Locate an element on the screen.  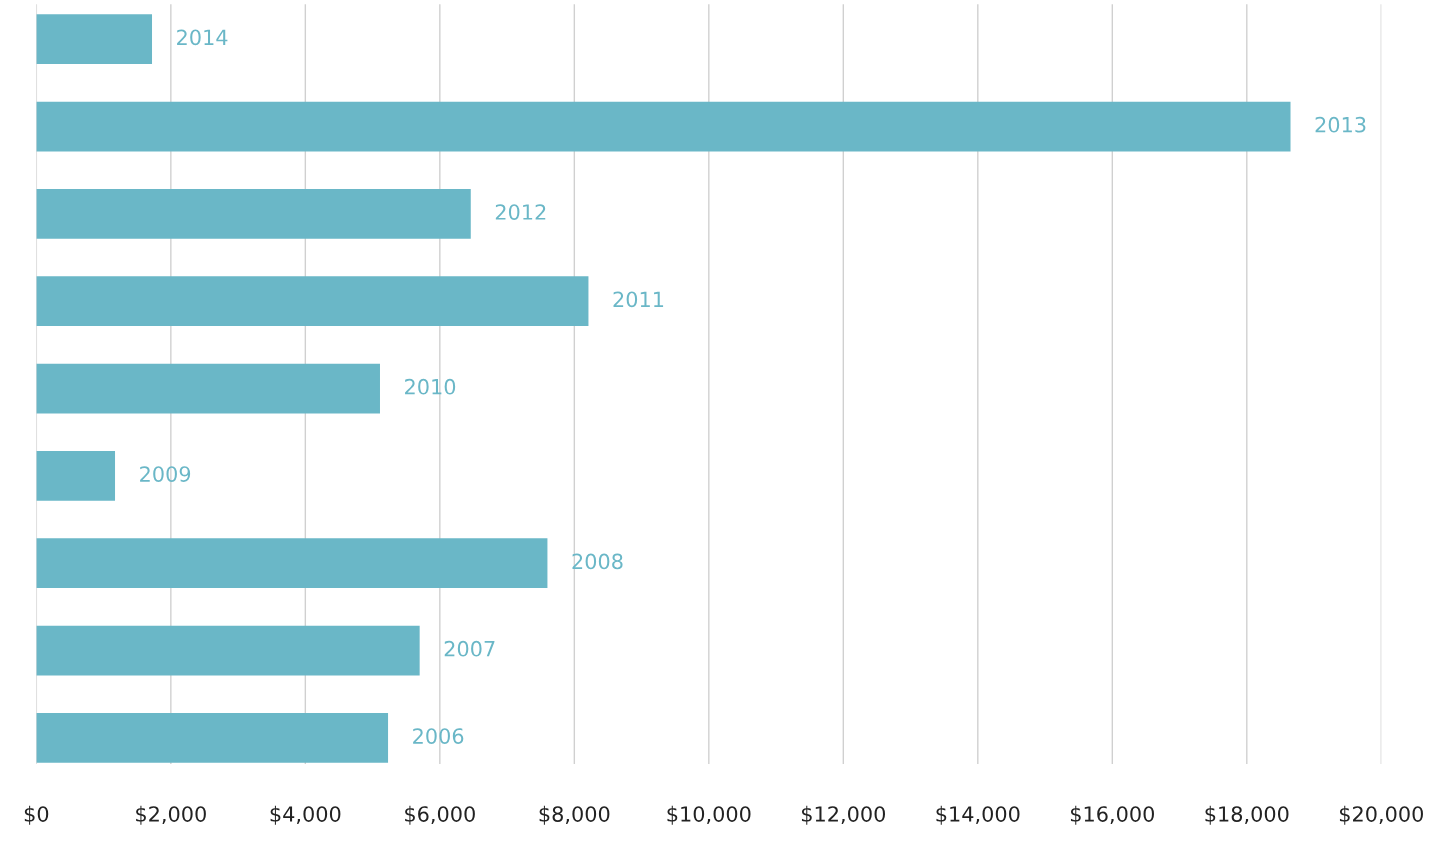
x-tick-label: $16,000 is located at coordinates (1112, 815).